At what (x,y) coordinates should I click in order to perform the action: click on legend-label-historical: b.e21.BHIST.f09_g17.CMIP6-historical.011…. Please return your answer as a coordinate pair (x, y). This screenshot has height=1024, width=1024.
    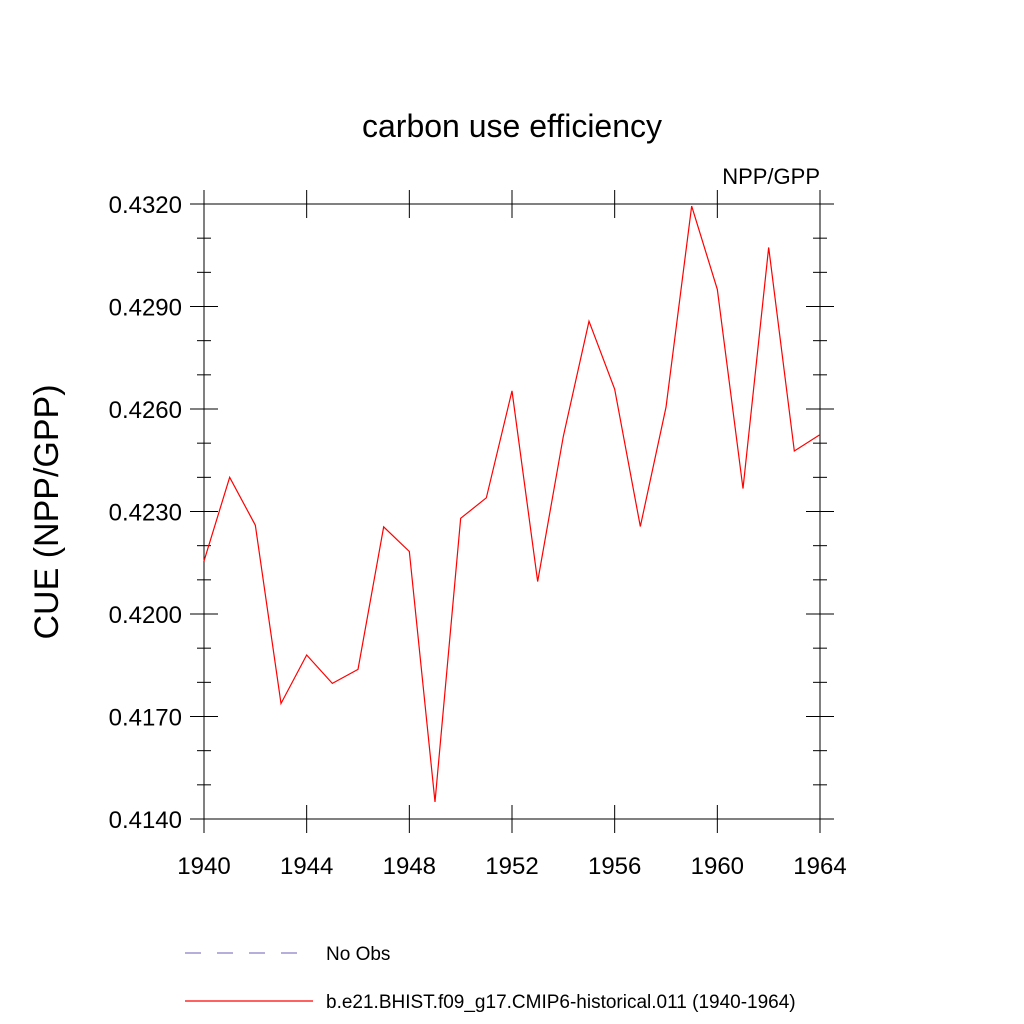
    Looking at the image, I should click on (561, 1002).